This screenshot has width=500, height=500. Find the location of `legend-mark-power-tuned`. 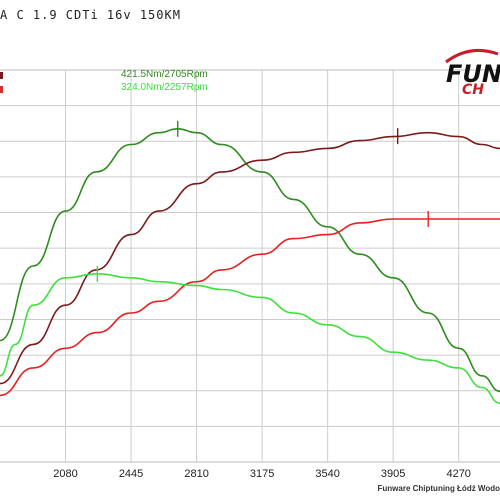

legend-mark-power-tuned is located at coordinates (1, 75).